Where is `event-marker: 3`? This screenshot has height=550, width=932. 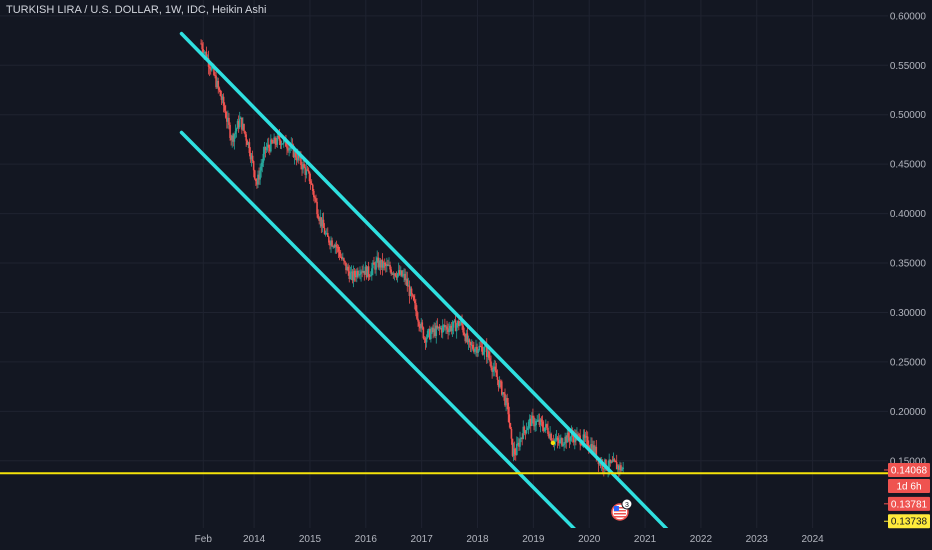
event-marker: 3 is located at coordinates (622, 509).